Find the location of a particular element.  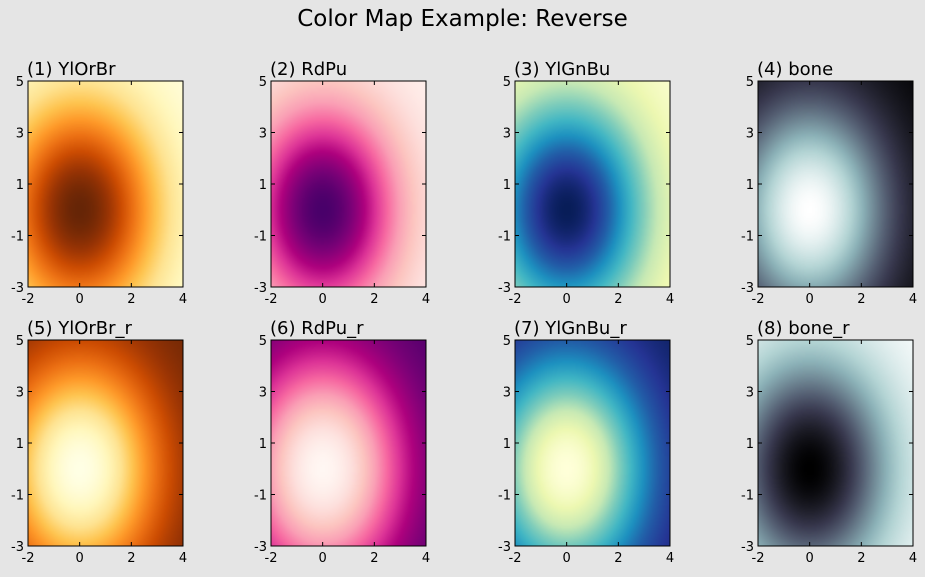

figure-title: Color Map Example: Reverse is located at coordinates (462, 19).